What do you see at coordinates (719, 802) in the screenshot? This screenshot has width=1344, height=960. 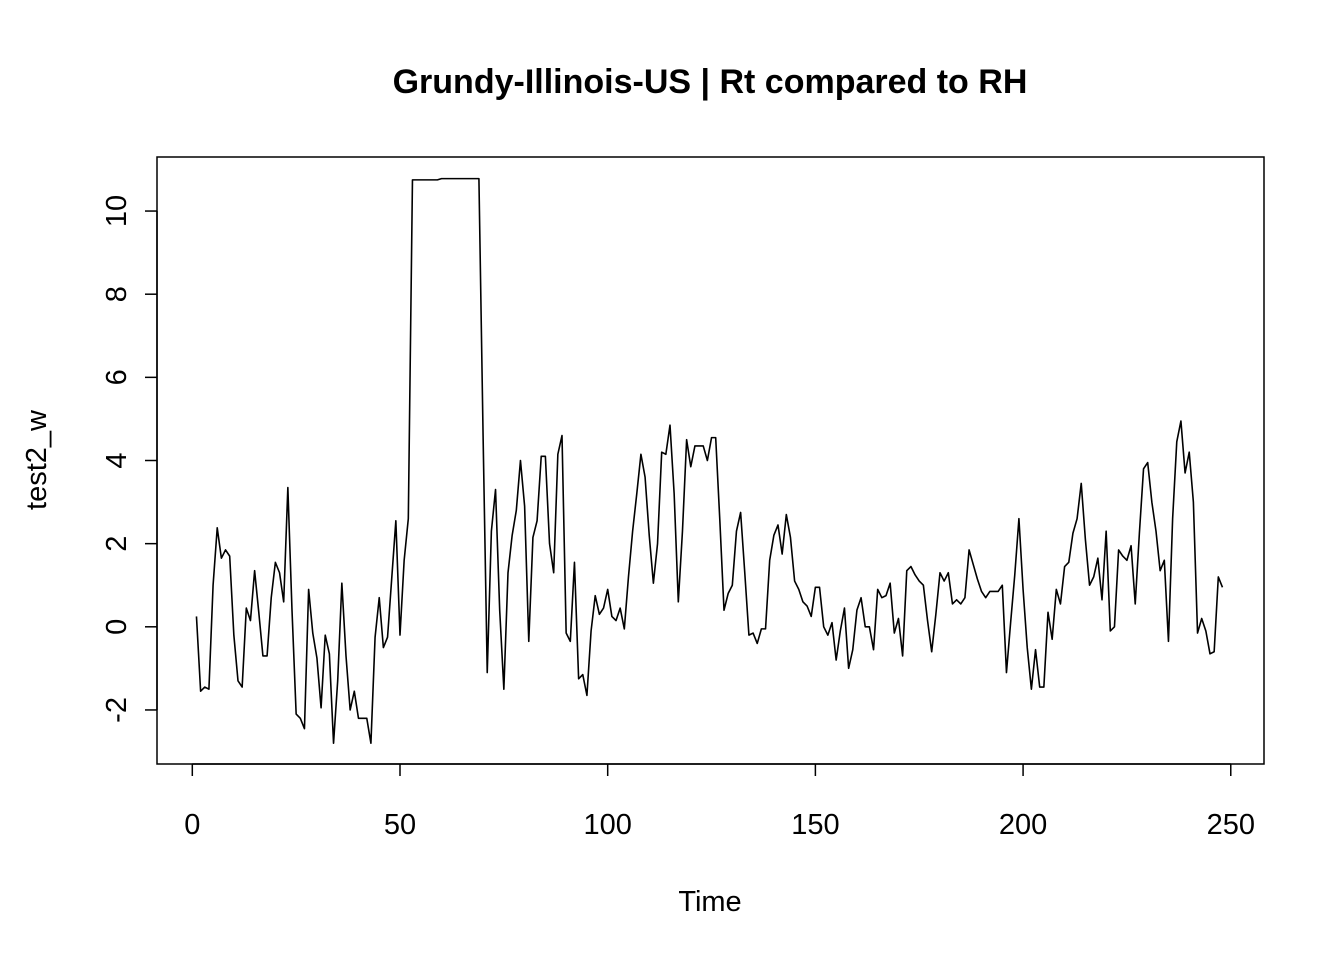 I see `x-axis: 0 50 100 150 200 250` at bounding box center [719, 802].